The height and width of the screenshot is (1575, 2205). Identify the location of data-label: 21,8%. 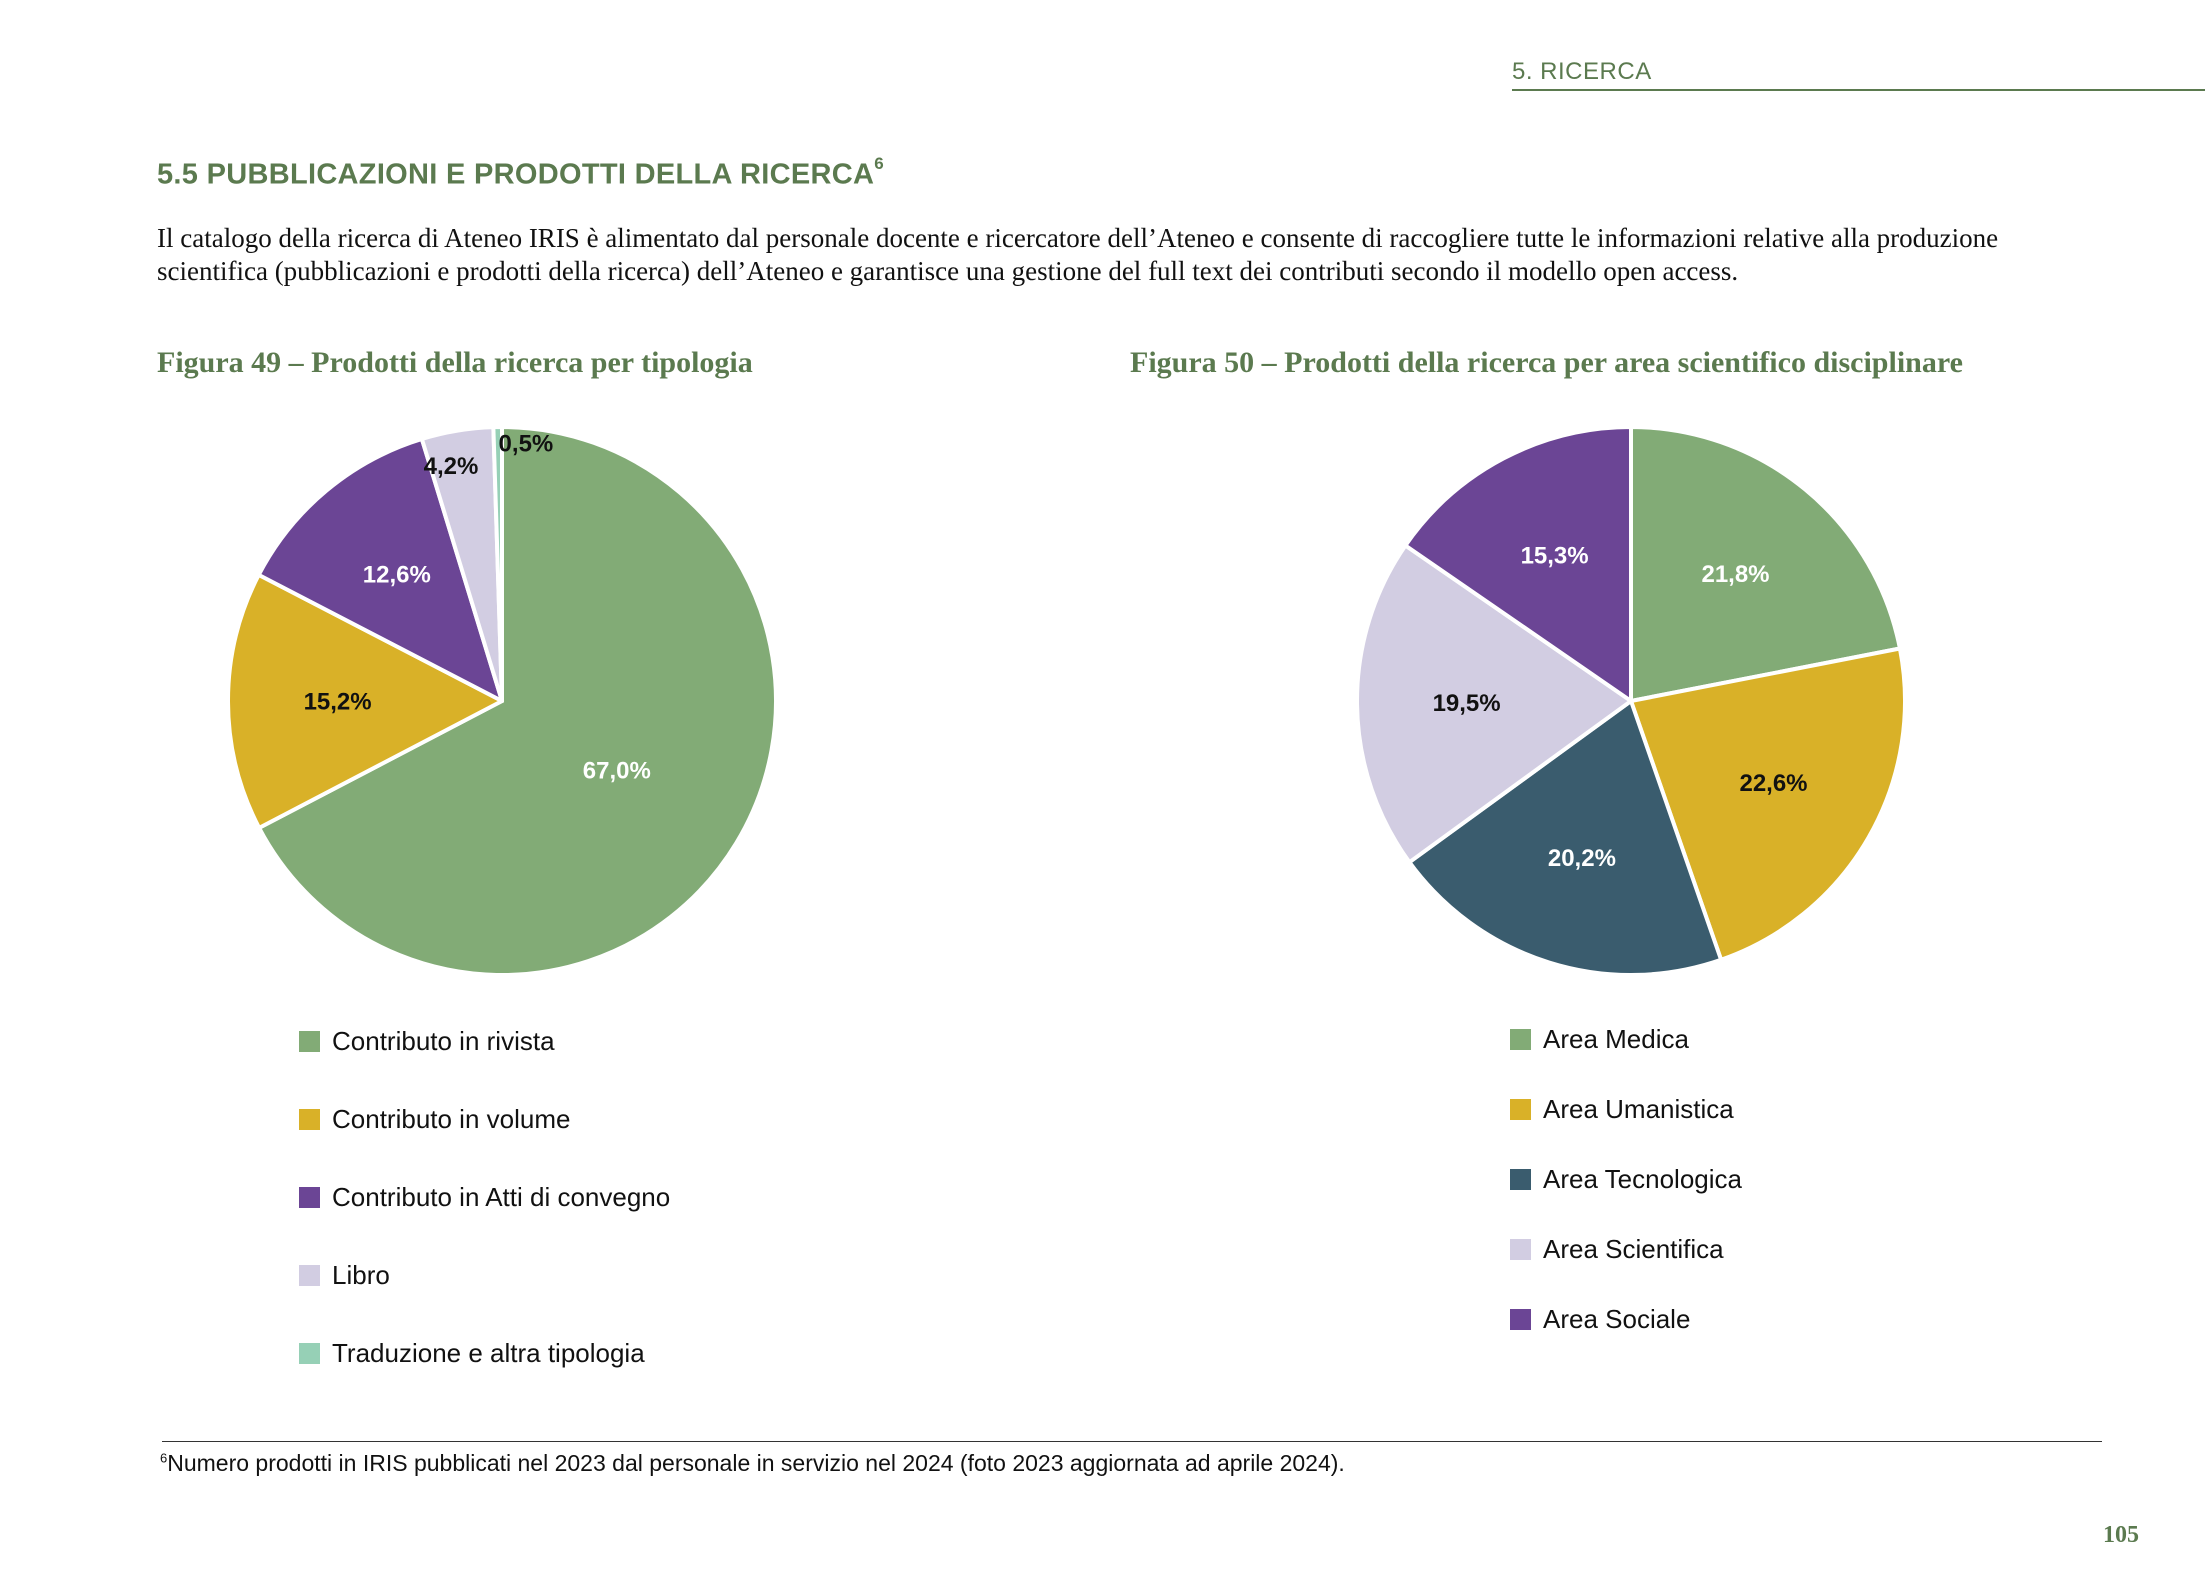
(1735, 574).